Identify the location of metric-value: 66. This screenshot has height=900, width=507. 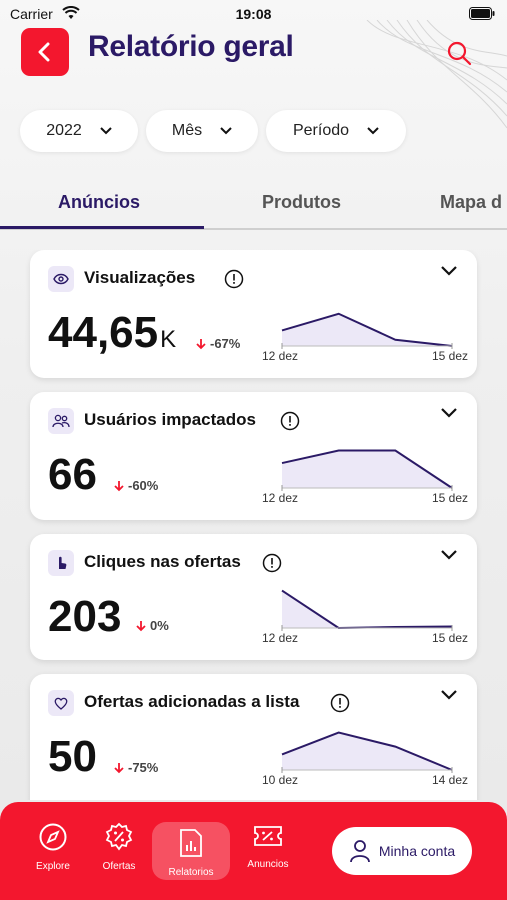
(73, 475).